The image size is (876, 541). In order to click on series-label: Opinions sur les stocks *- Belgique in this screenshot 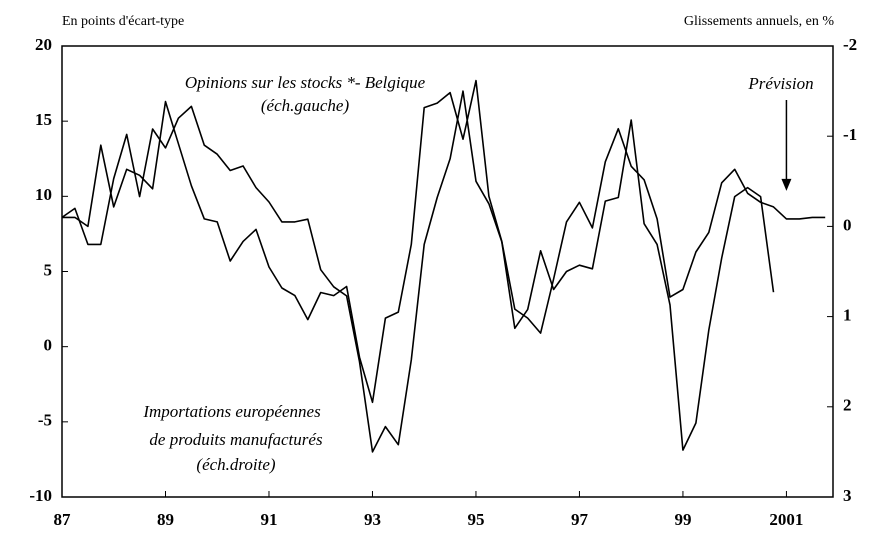, I will do `click(305, 82)`.